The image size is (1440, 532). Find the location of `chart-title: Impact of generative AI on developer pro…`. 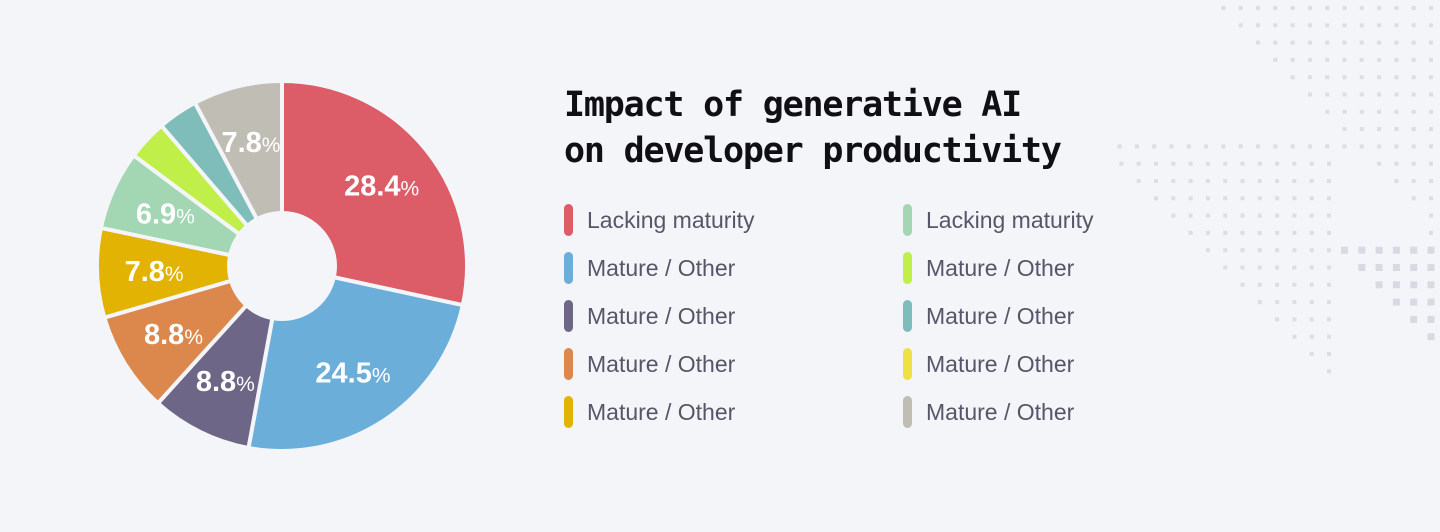

chart-title: Impact of generative AI on developer pro… is located at coordinates (813, 128).